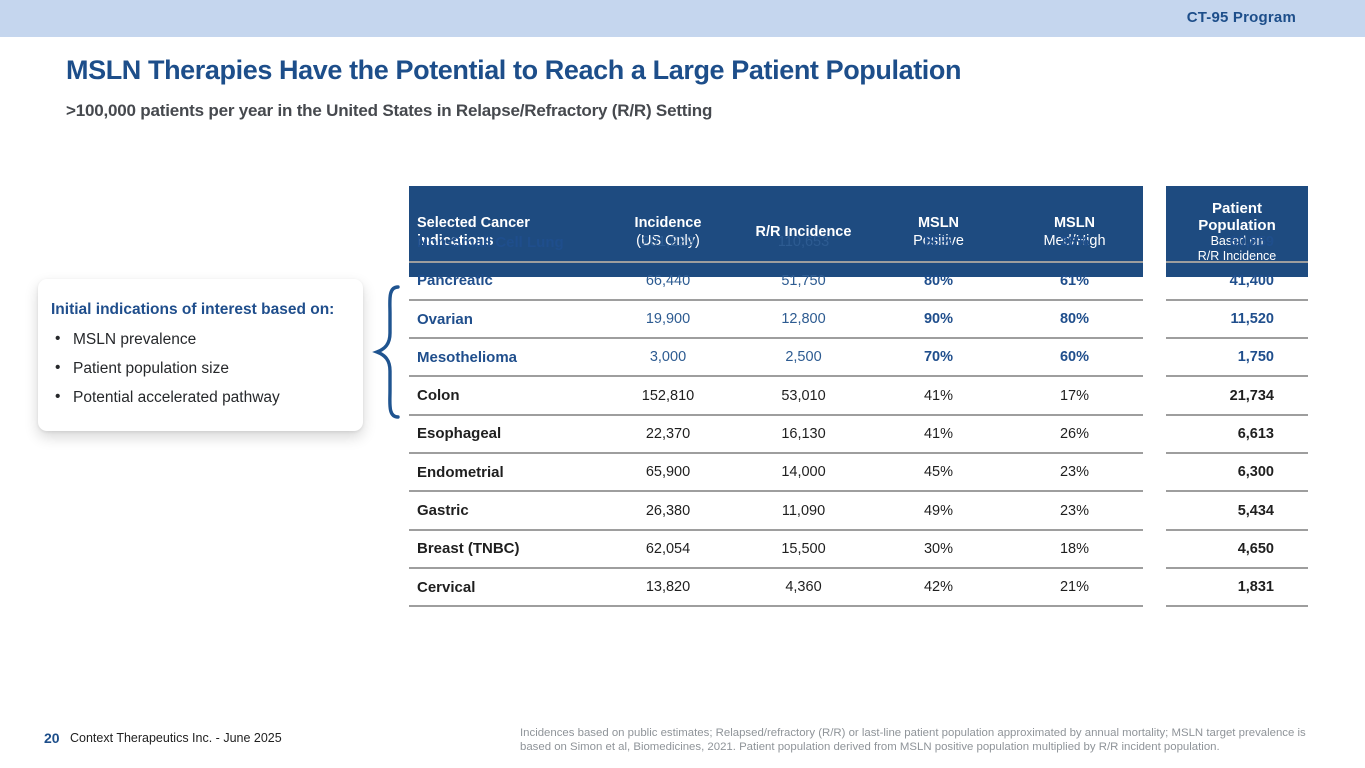 The width and height of the screenshot is (1365, 768). I want to click on callout-bullet: MSLN prevalence, so click(202, 339).